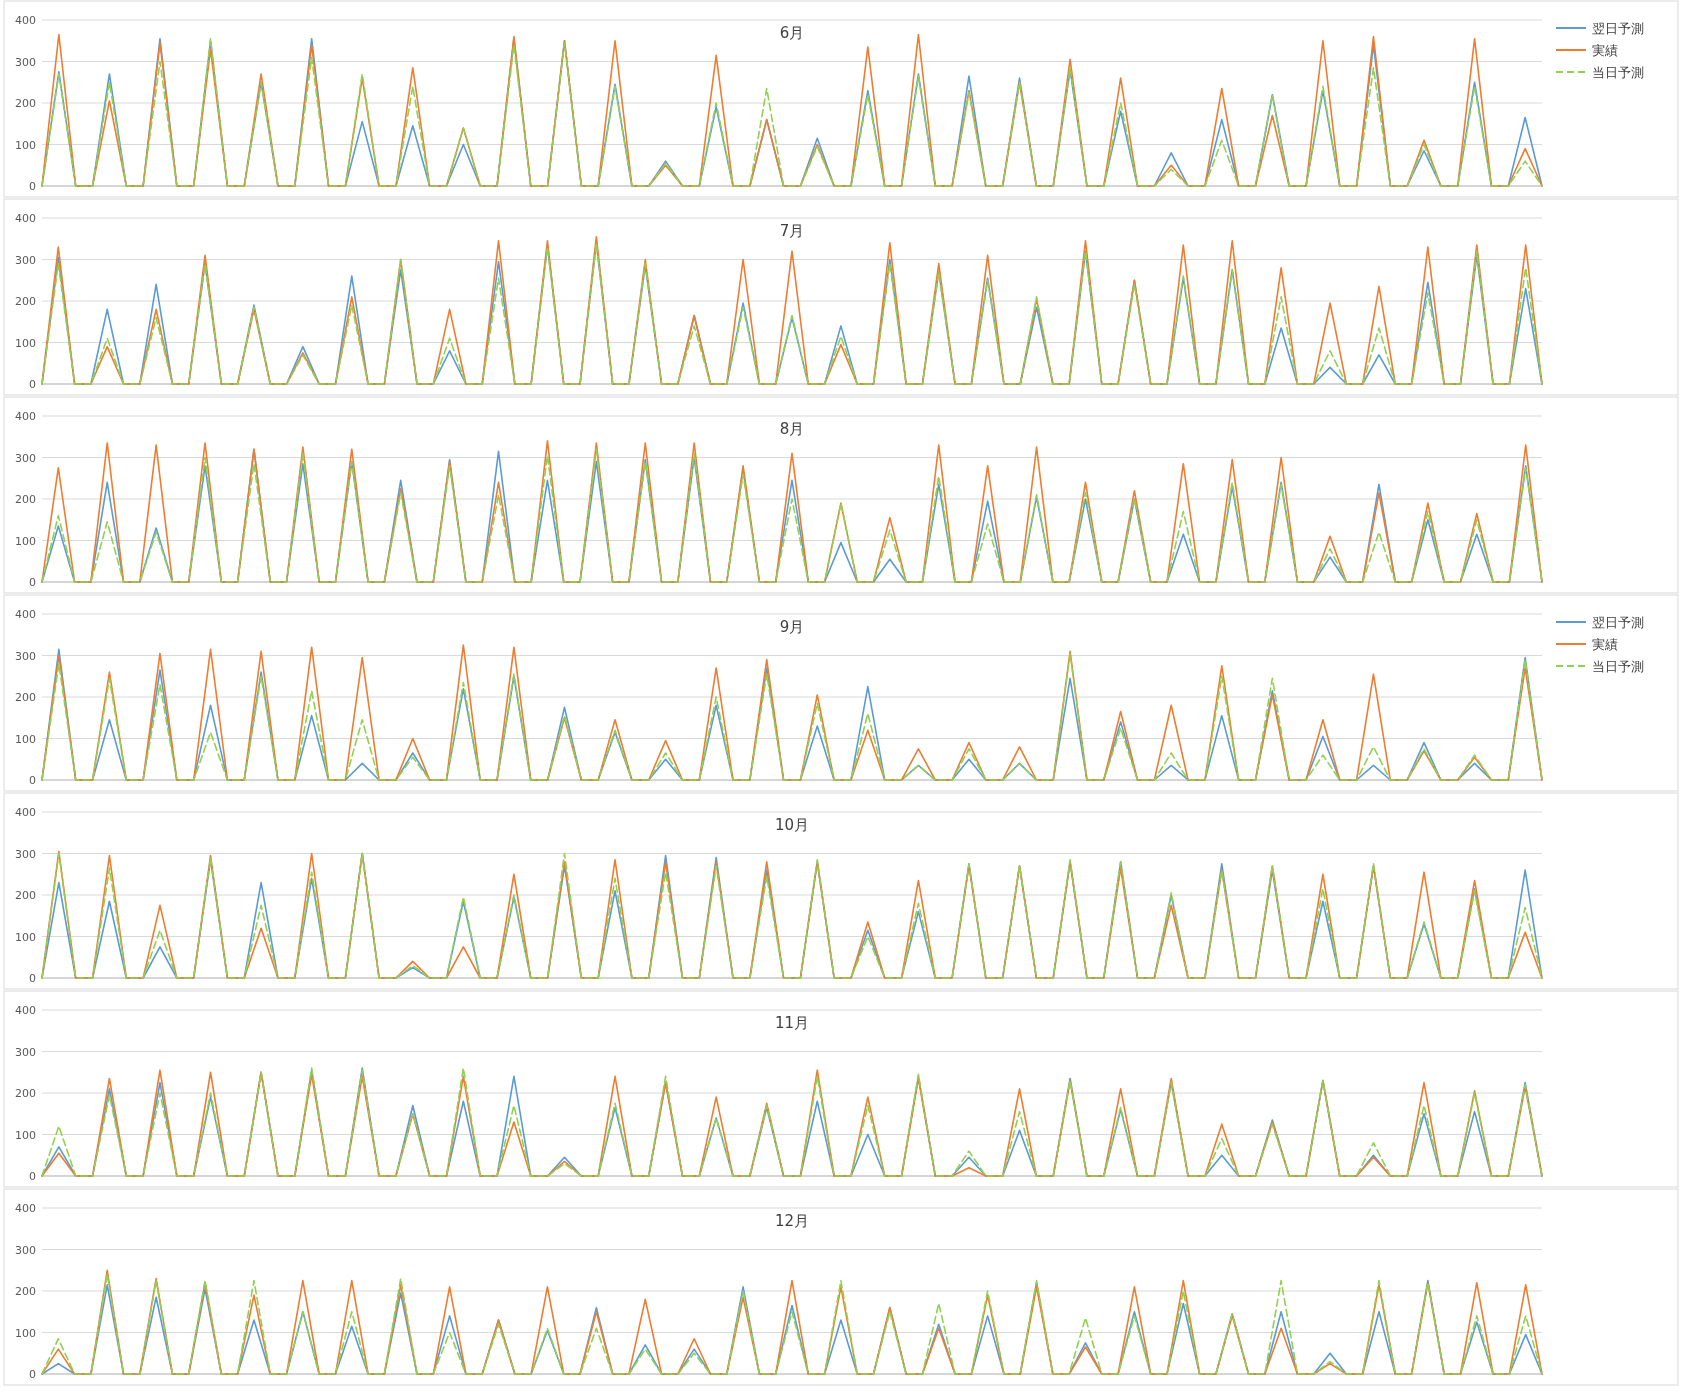  What do you see at coordinates (792, 1023) in the screenshot?
I see `chart-title: 11月` at bounding box center [792, 1023].